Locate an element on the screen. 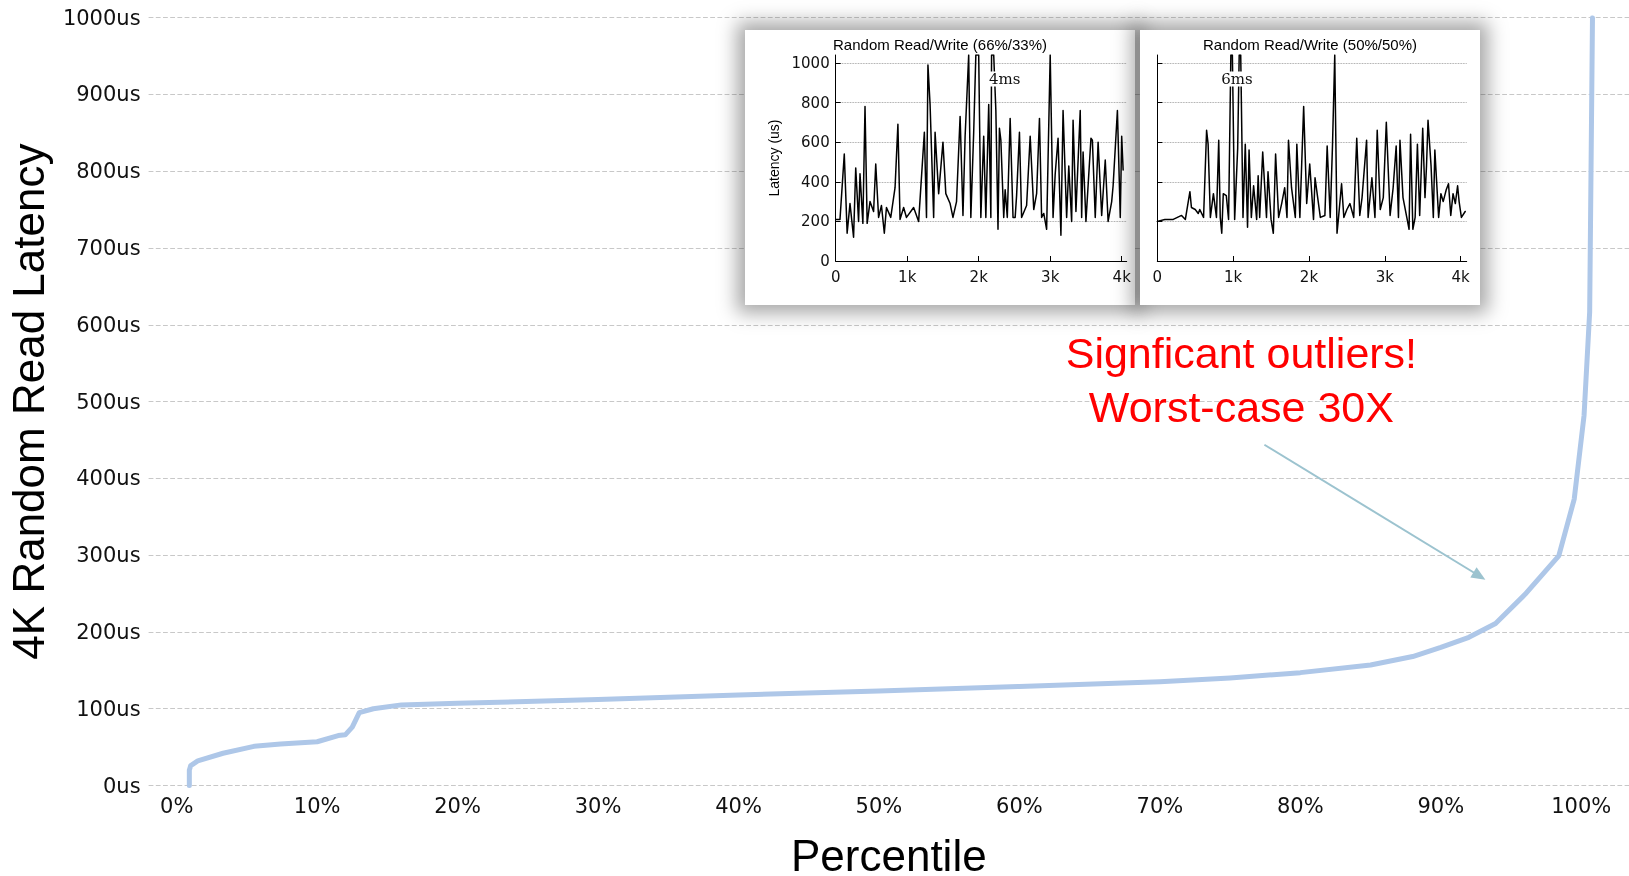  y-tick-label: 800us is located at coordinates (108, 171).